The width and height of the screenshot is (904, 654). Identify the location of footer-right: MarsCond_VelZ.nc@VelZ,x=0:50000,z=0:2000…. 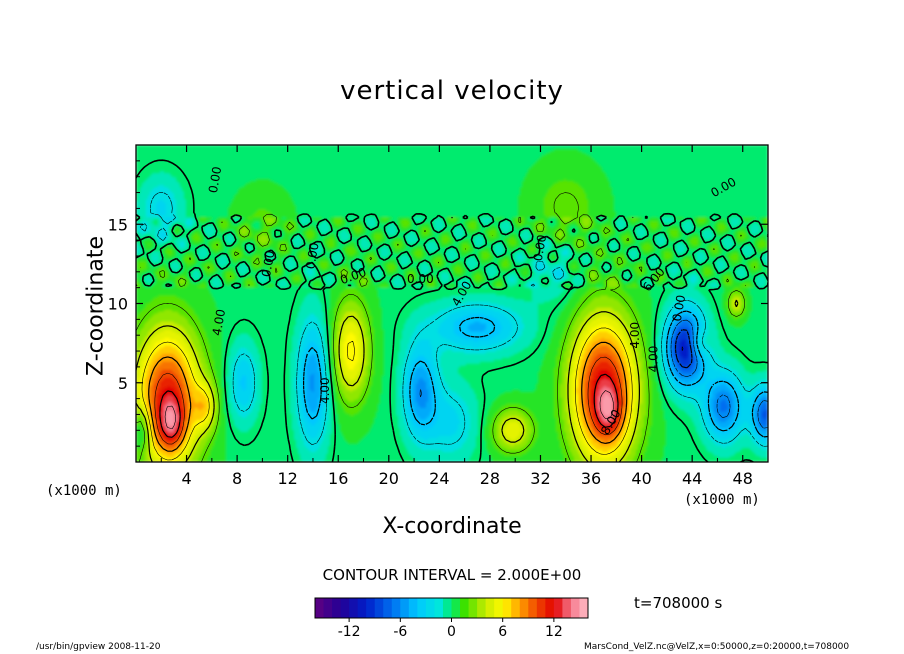
(717, 647).